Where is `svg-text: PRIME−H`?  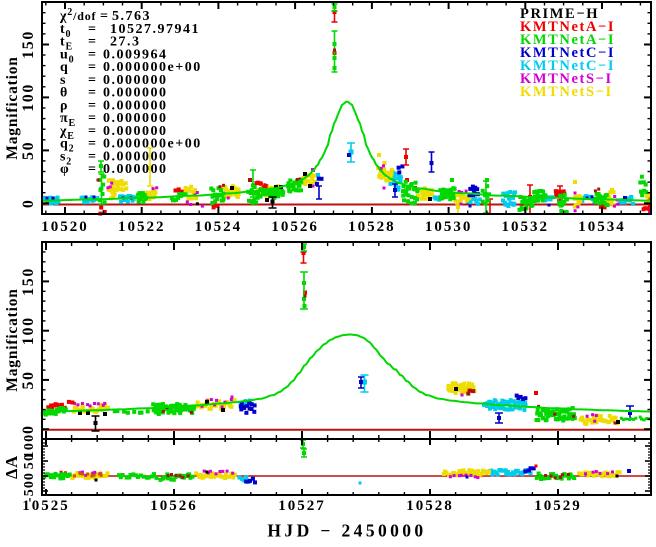
svg-text: PRIME−H is located at coordinates (559, 14).